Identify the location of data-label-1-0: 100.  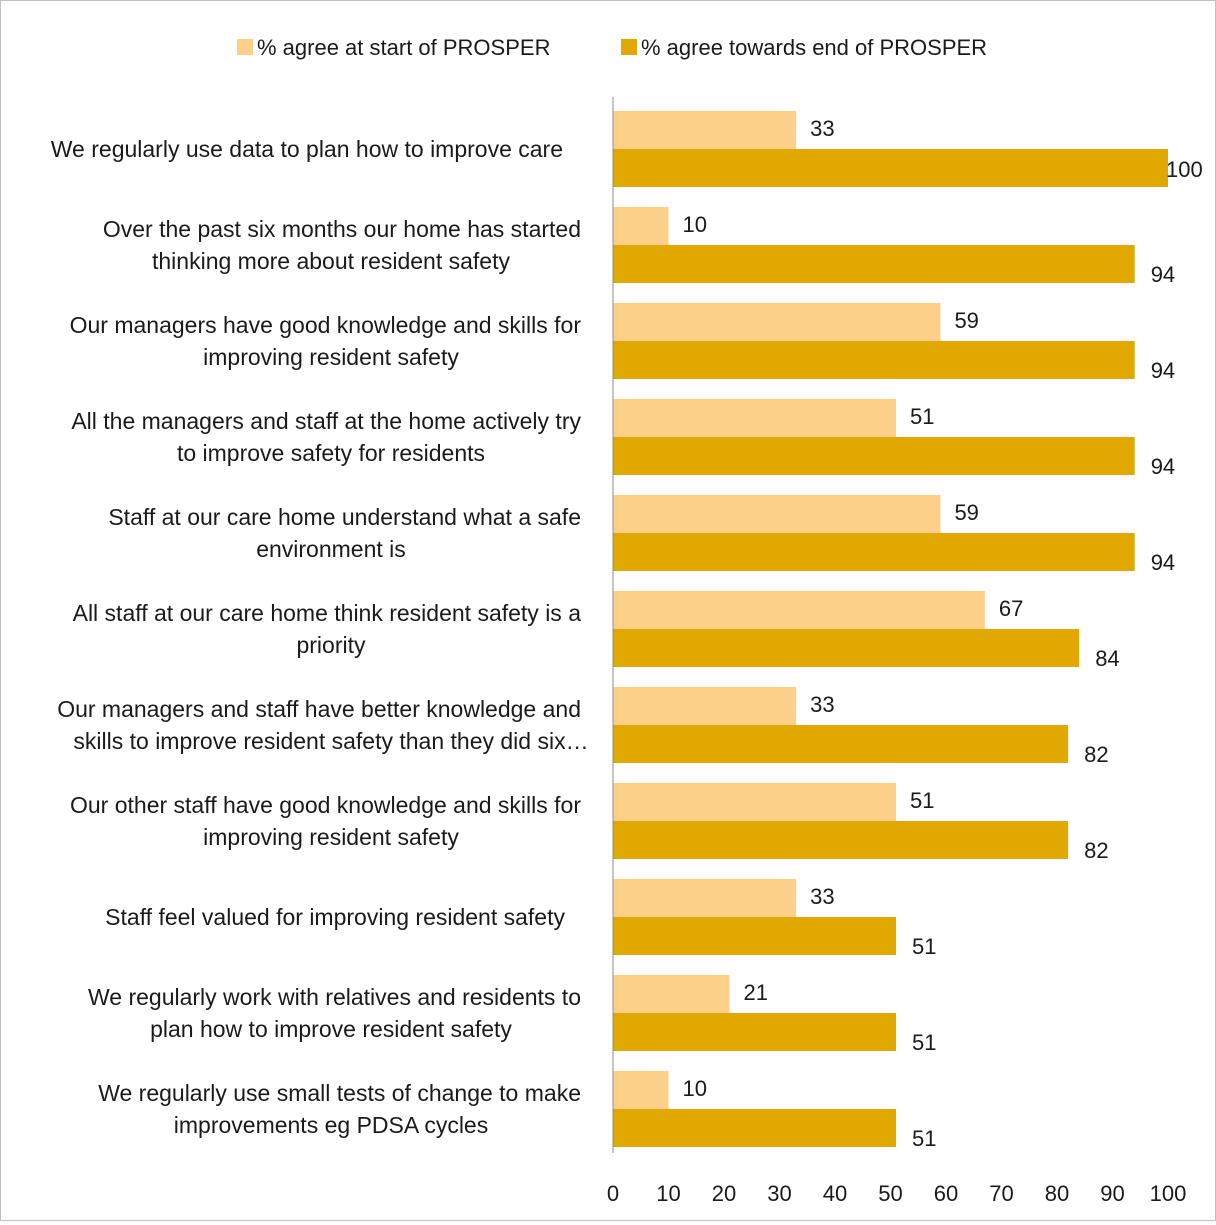
(1184, 169).